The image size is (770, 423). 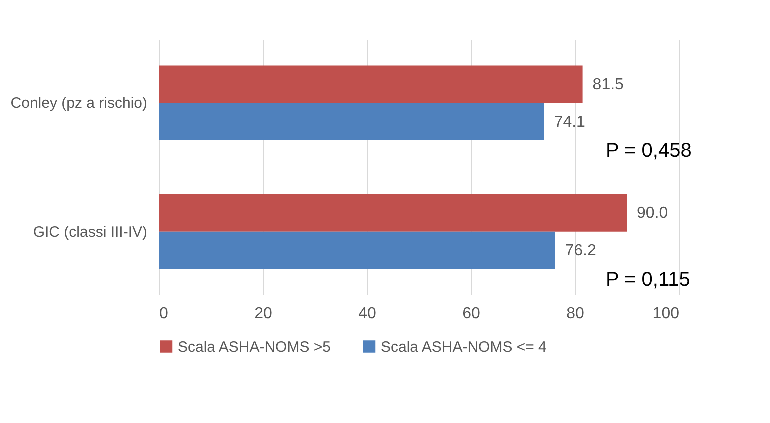 I want to click on y-tick-label: Conley (pz a rischio), so click(x=79, y=103).